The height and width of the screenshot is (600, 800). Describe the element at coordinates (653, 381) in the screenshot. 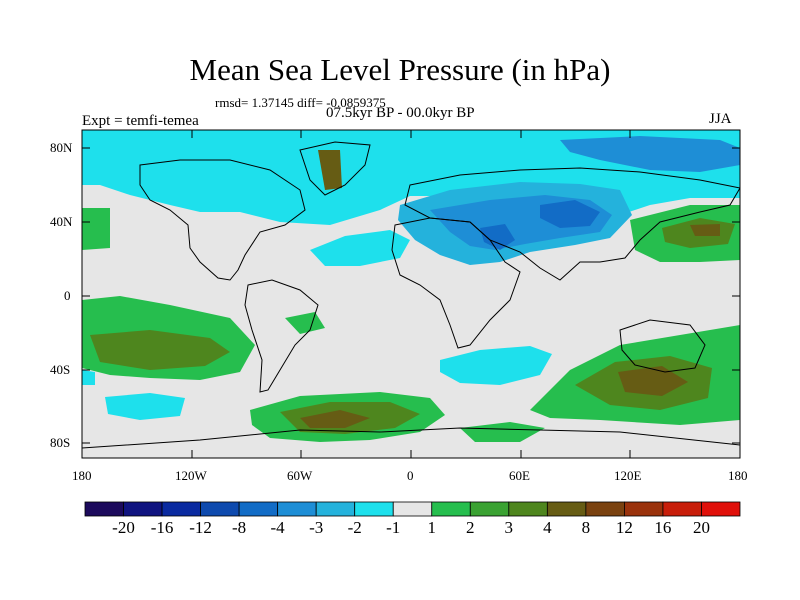

I see `brown-region-australia` at that location.